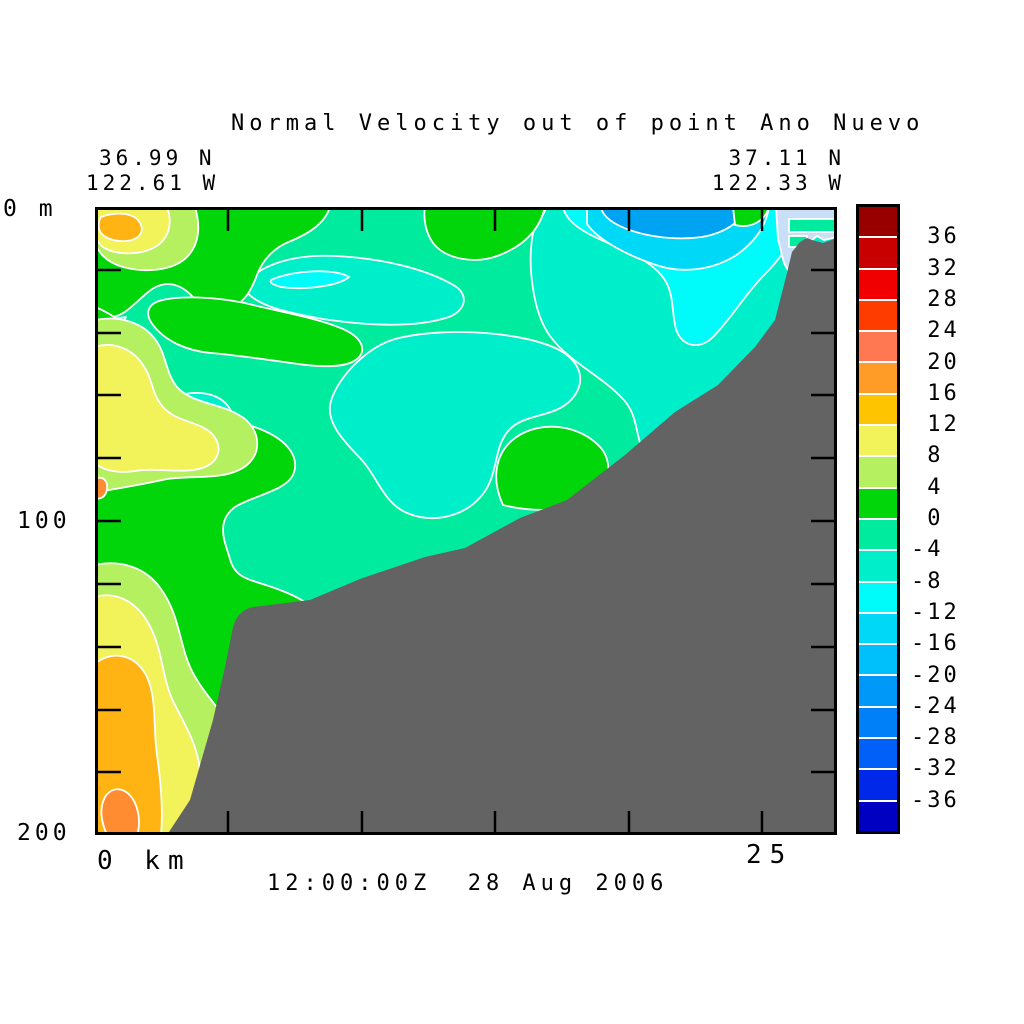 The width and height of the screenshot is (1024, 1024). What do you see at coordinates (770, 855) in the screenshot?
I see `x-axis-label-25: 25` at bounding box center [770, 855].